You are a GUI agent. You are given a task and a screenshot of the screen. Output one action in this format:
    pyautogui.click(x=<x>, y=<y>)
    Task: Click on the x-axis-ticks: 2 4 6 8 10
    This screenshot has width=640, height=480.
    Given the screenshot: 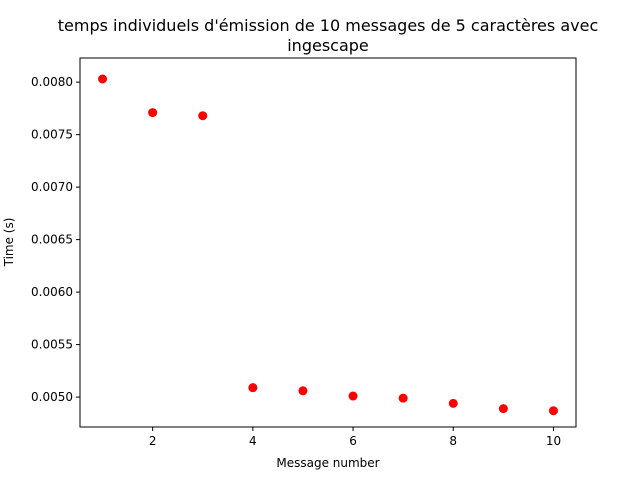 What is the action you would take?
    pyautogui.click(x=355, y=437)
    